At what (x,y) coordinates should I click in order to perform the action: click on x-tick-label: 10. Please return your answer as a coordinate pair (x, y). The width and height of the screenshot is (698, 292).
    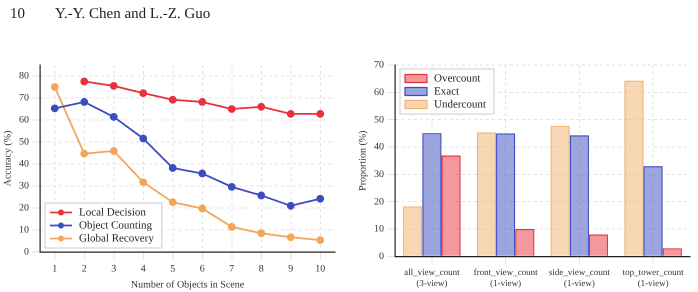
    Looking at the image, I should click on (320, 269).